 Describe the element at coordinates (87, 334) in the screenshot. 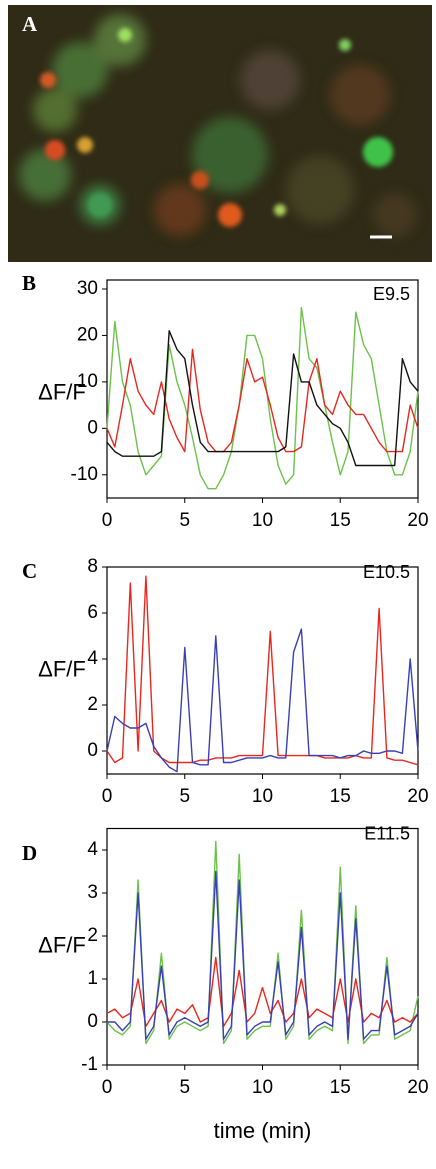

I see `y-tick-label: 20` at that location.